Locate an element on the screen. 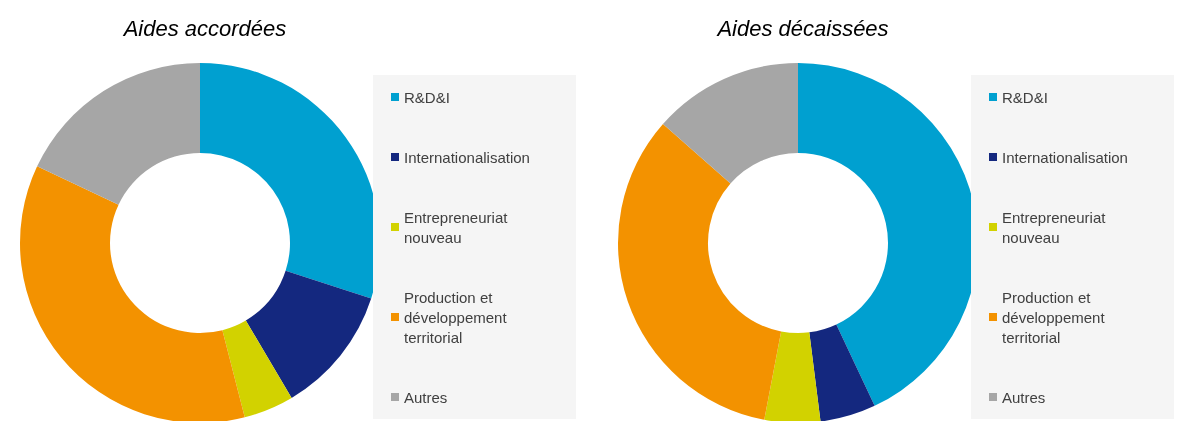 The width and height of the screenshot is (1197, 421). chart-title: Aides décaissées is located at coordinates (802, 28).